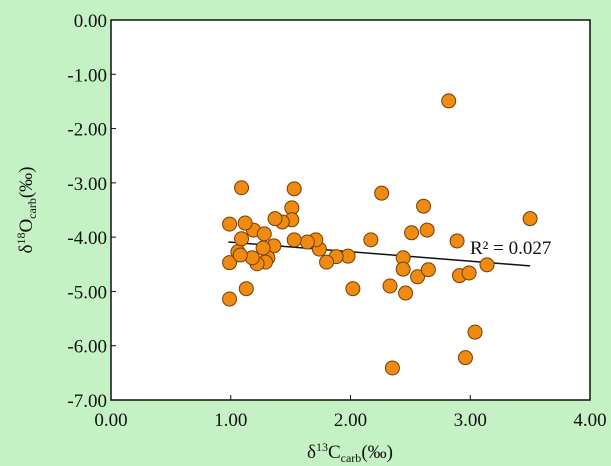  Describe the element at coordinates (26, 210) in the screenshot. I see `y-axis-label: δ18Ocarb(‰)` at that location.